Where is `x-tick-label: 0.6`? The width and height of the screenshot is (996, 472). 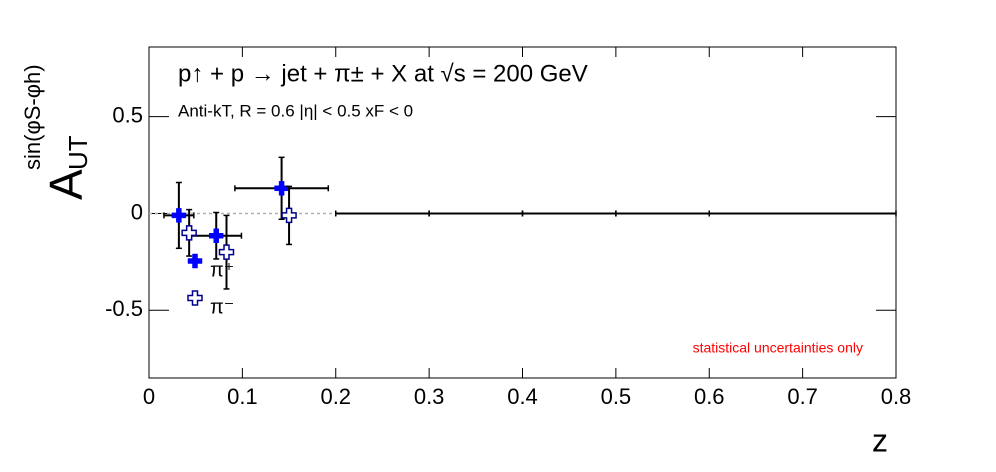 x-tick-label: 0.6 is located at coordinates (709, 396).